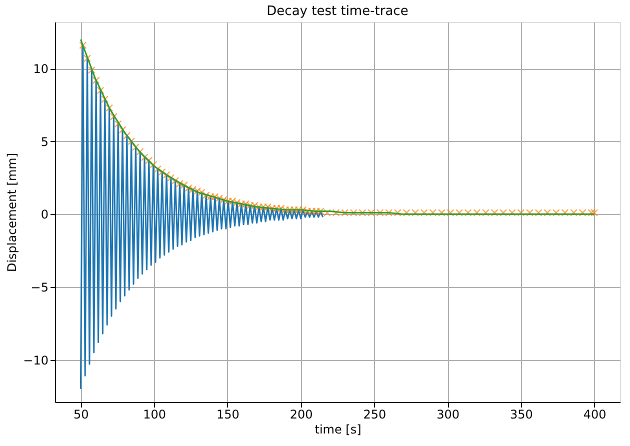 The width and height of the screenshot is (630, 446). What do you see at coordinates (12, 212) in the screenshot?
I see `y-axis-title: Displacement [mm]` at bounding box center [12, 212].